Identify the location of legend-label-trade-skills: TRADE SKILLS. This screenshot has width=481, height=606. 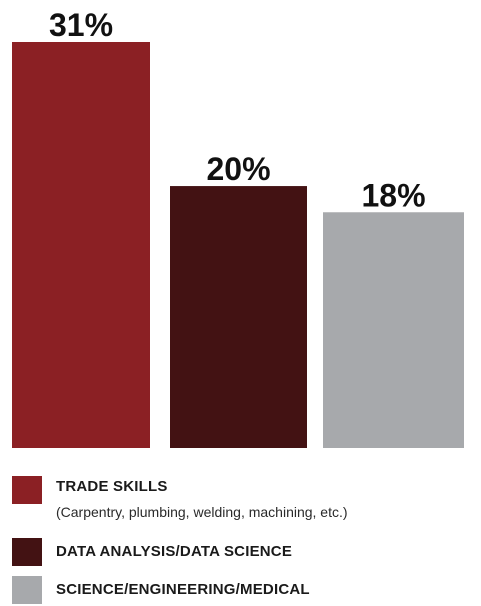
(112, 486).